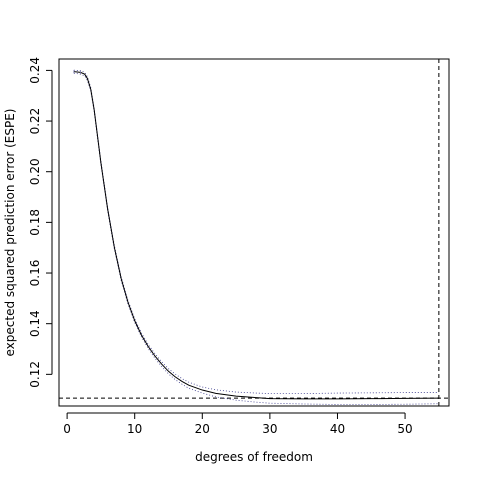  I want to click on x-tick-label: 50, so click(404, 429).